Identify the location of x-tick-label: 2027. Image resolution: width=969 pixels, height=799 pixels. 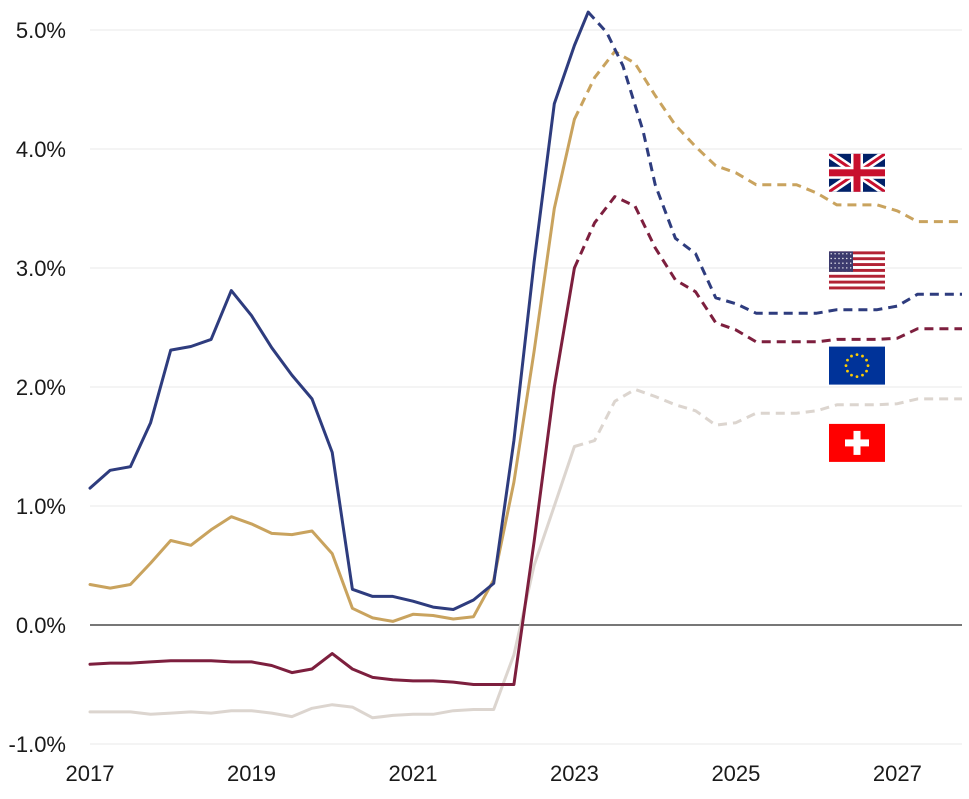
(897, 773).